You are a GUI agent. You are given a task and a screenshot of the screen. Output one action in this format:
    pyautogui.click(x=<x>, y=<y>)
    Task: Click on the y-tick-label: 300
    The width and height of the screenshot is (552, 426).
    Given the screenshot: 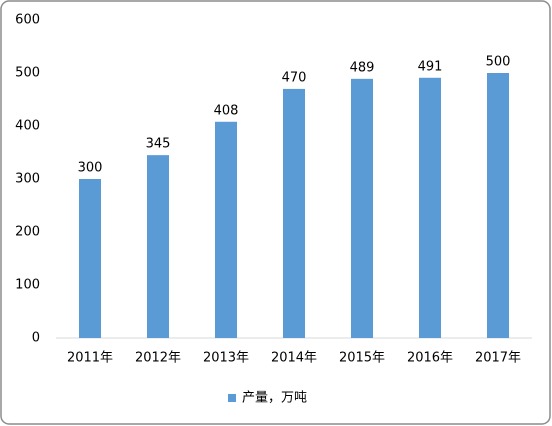 What is the action you would take?
    pyautogui.click(x=27, y=179)
    